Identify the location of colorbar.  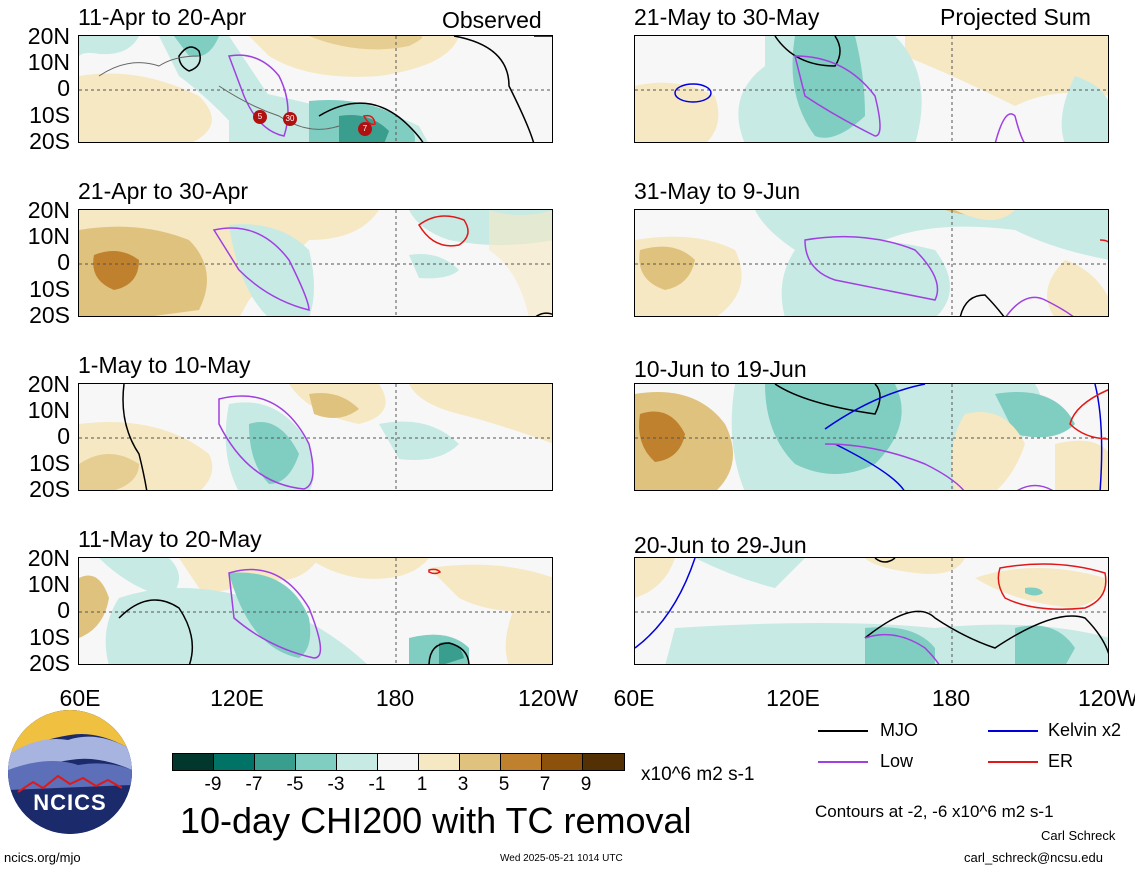
(398, 762).